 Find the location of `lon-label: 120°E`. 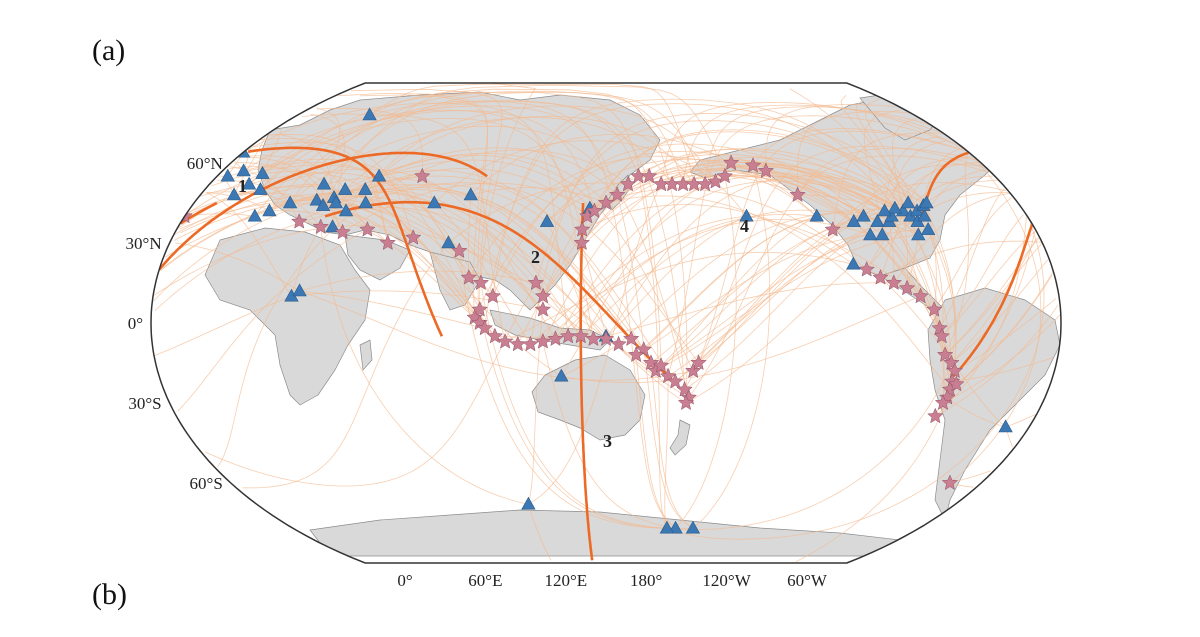

lon-label: 120°E is located at coordinates (565, 580).